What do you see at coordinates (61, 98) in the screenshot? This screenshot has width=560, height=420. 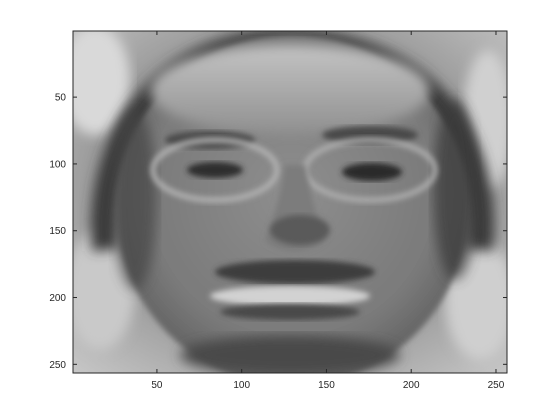 I see `y-tick-label: 50` at bounding box center [61, 98].